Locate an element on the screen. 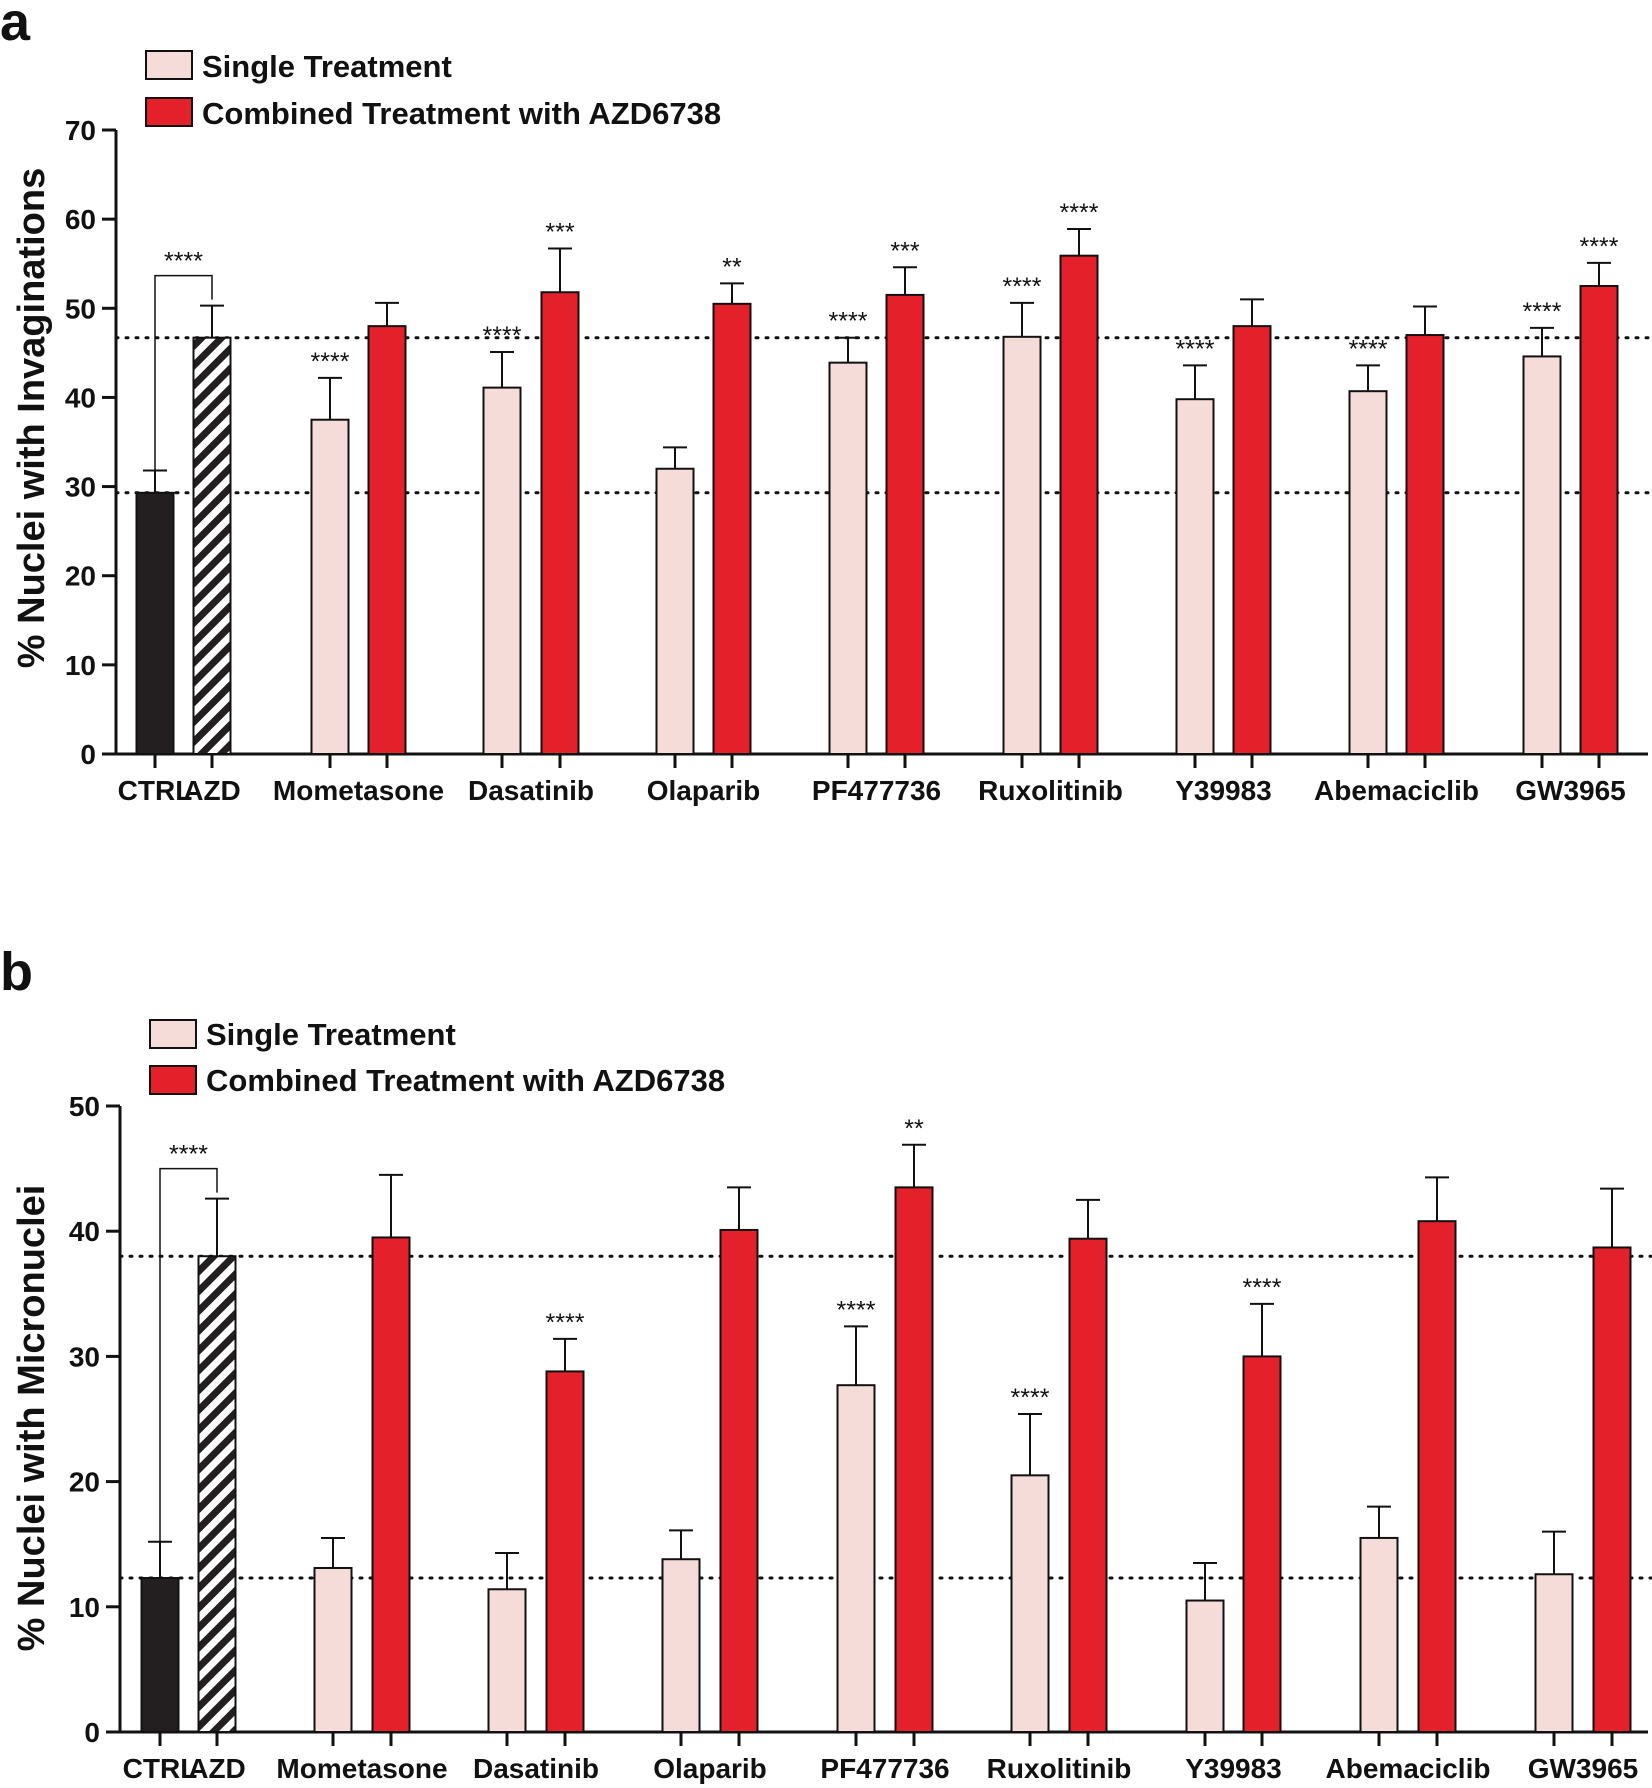 The image size is (1652, 1788). significance-ruxolitinib-combined: **** is located at coordinates (1079, 213).